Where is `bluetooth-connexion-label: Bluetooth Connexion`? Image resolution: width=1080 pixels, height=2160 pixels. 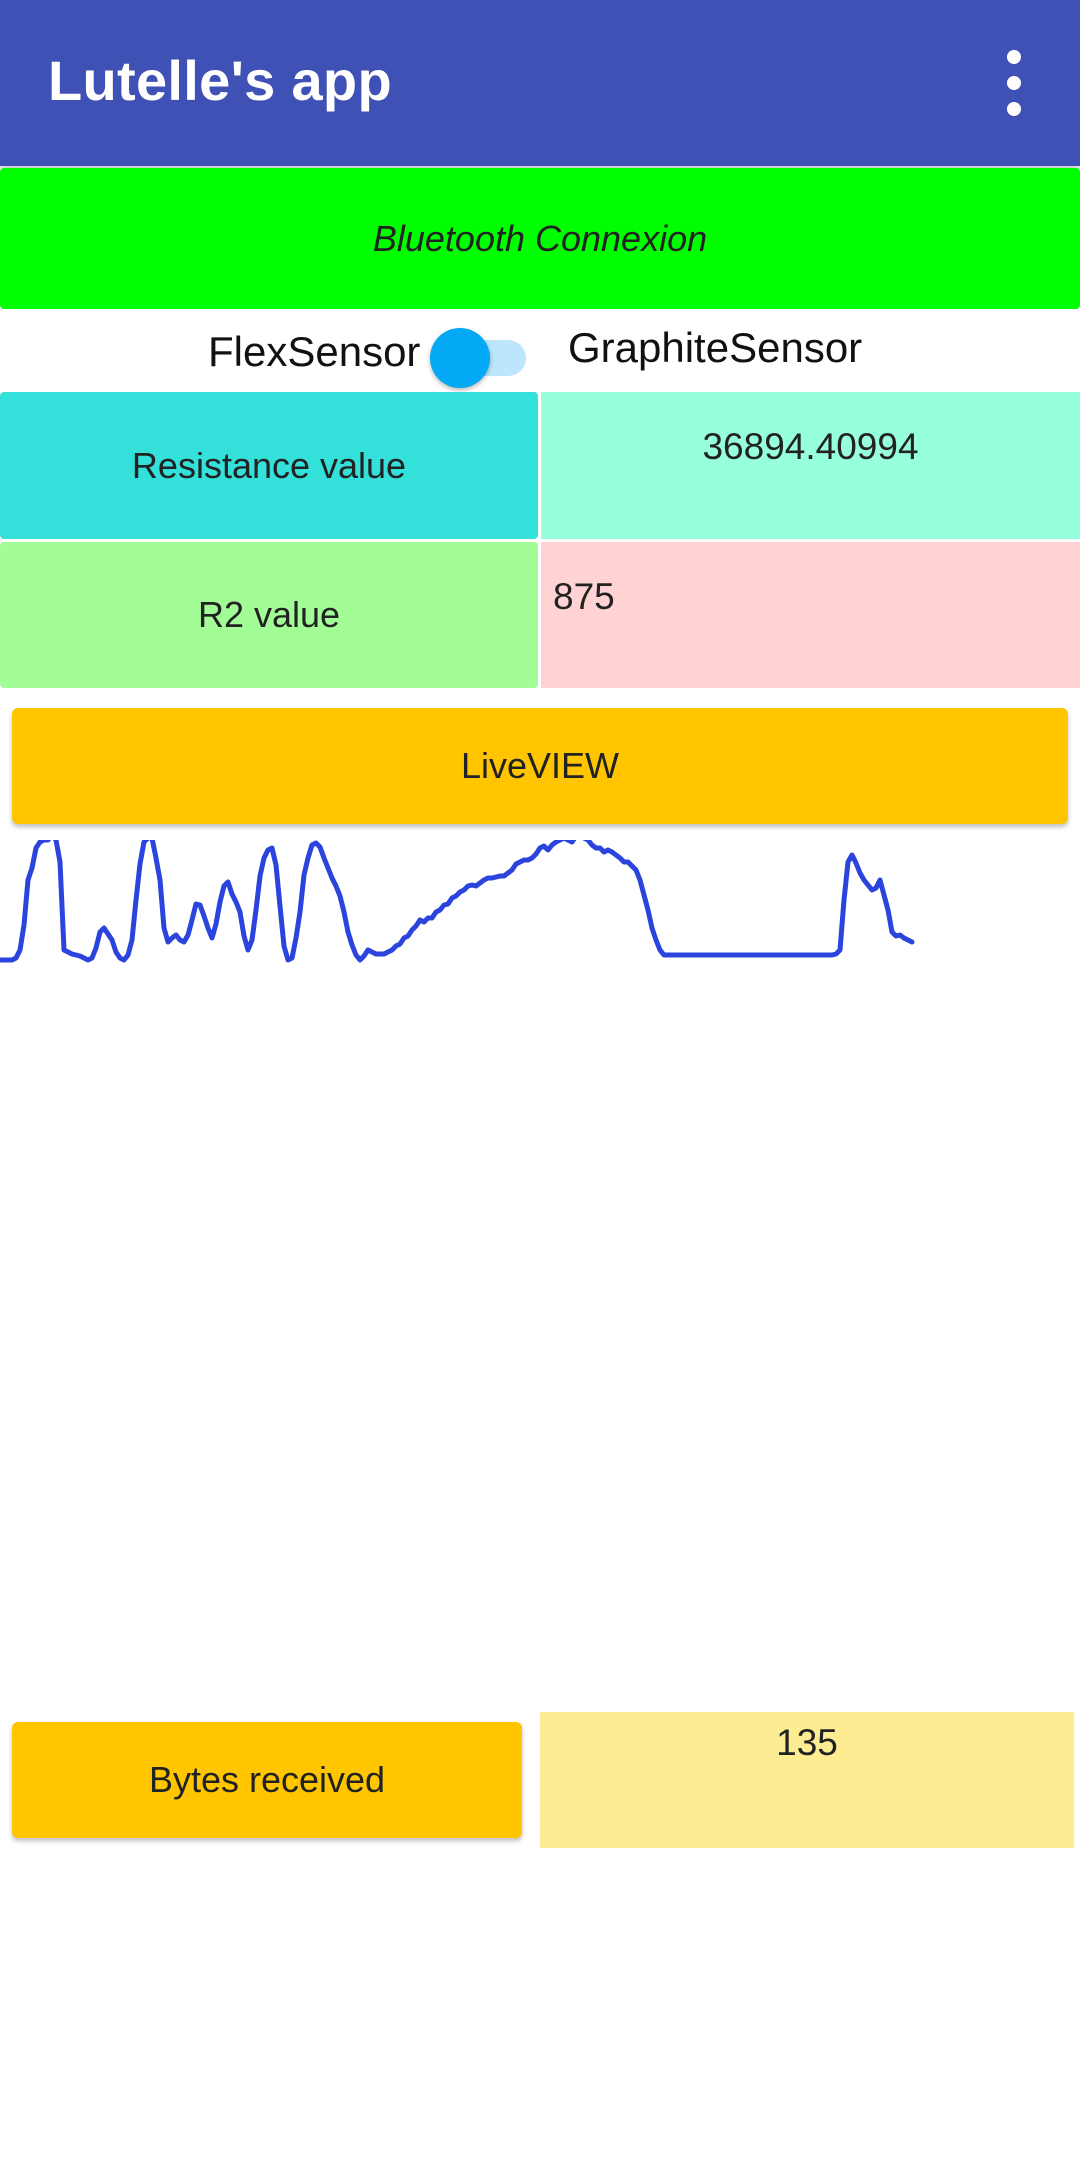 bluetooth-connexion-label: Bluetooth Connexion is located at coordinates (540, 238).